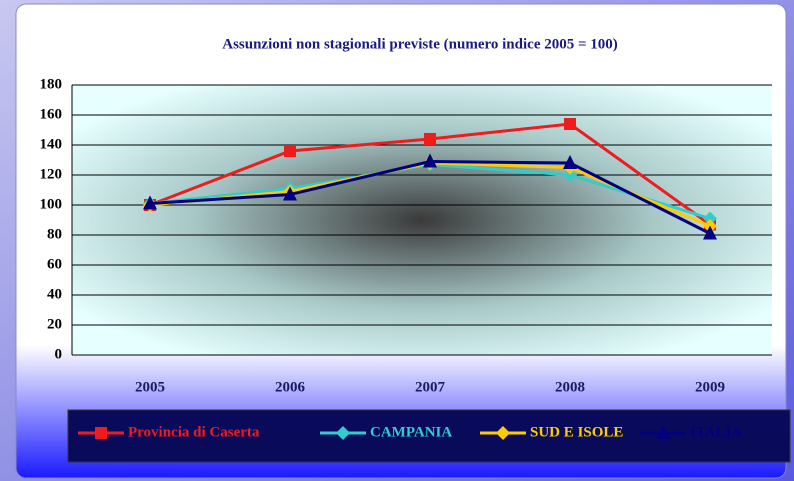  What do you see at coordinates (51, 114) in the screenshot?
I see `y-tick-label: 160` at bounding box center [51, 114].